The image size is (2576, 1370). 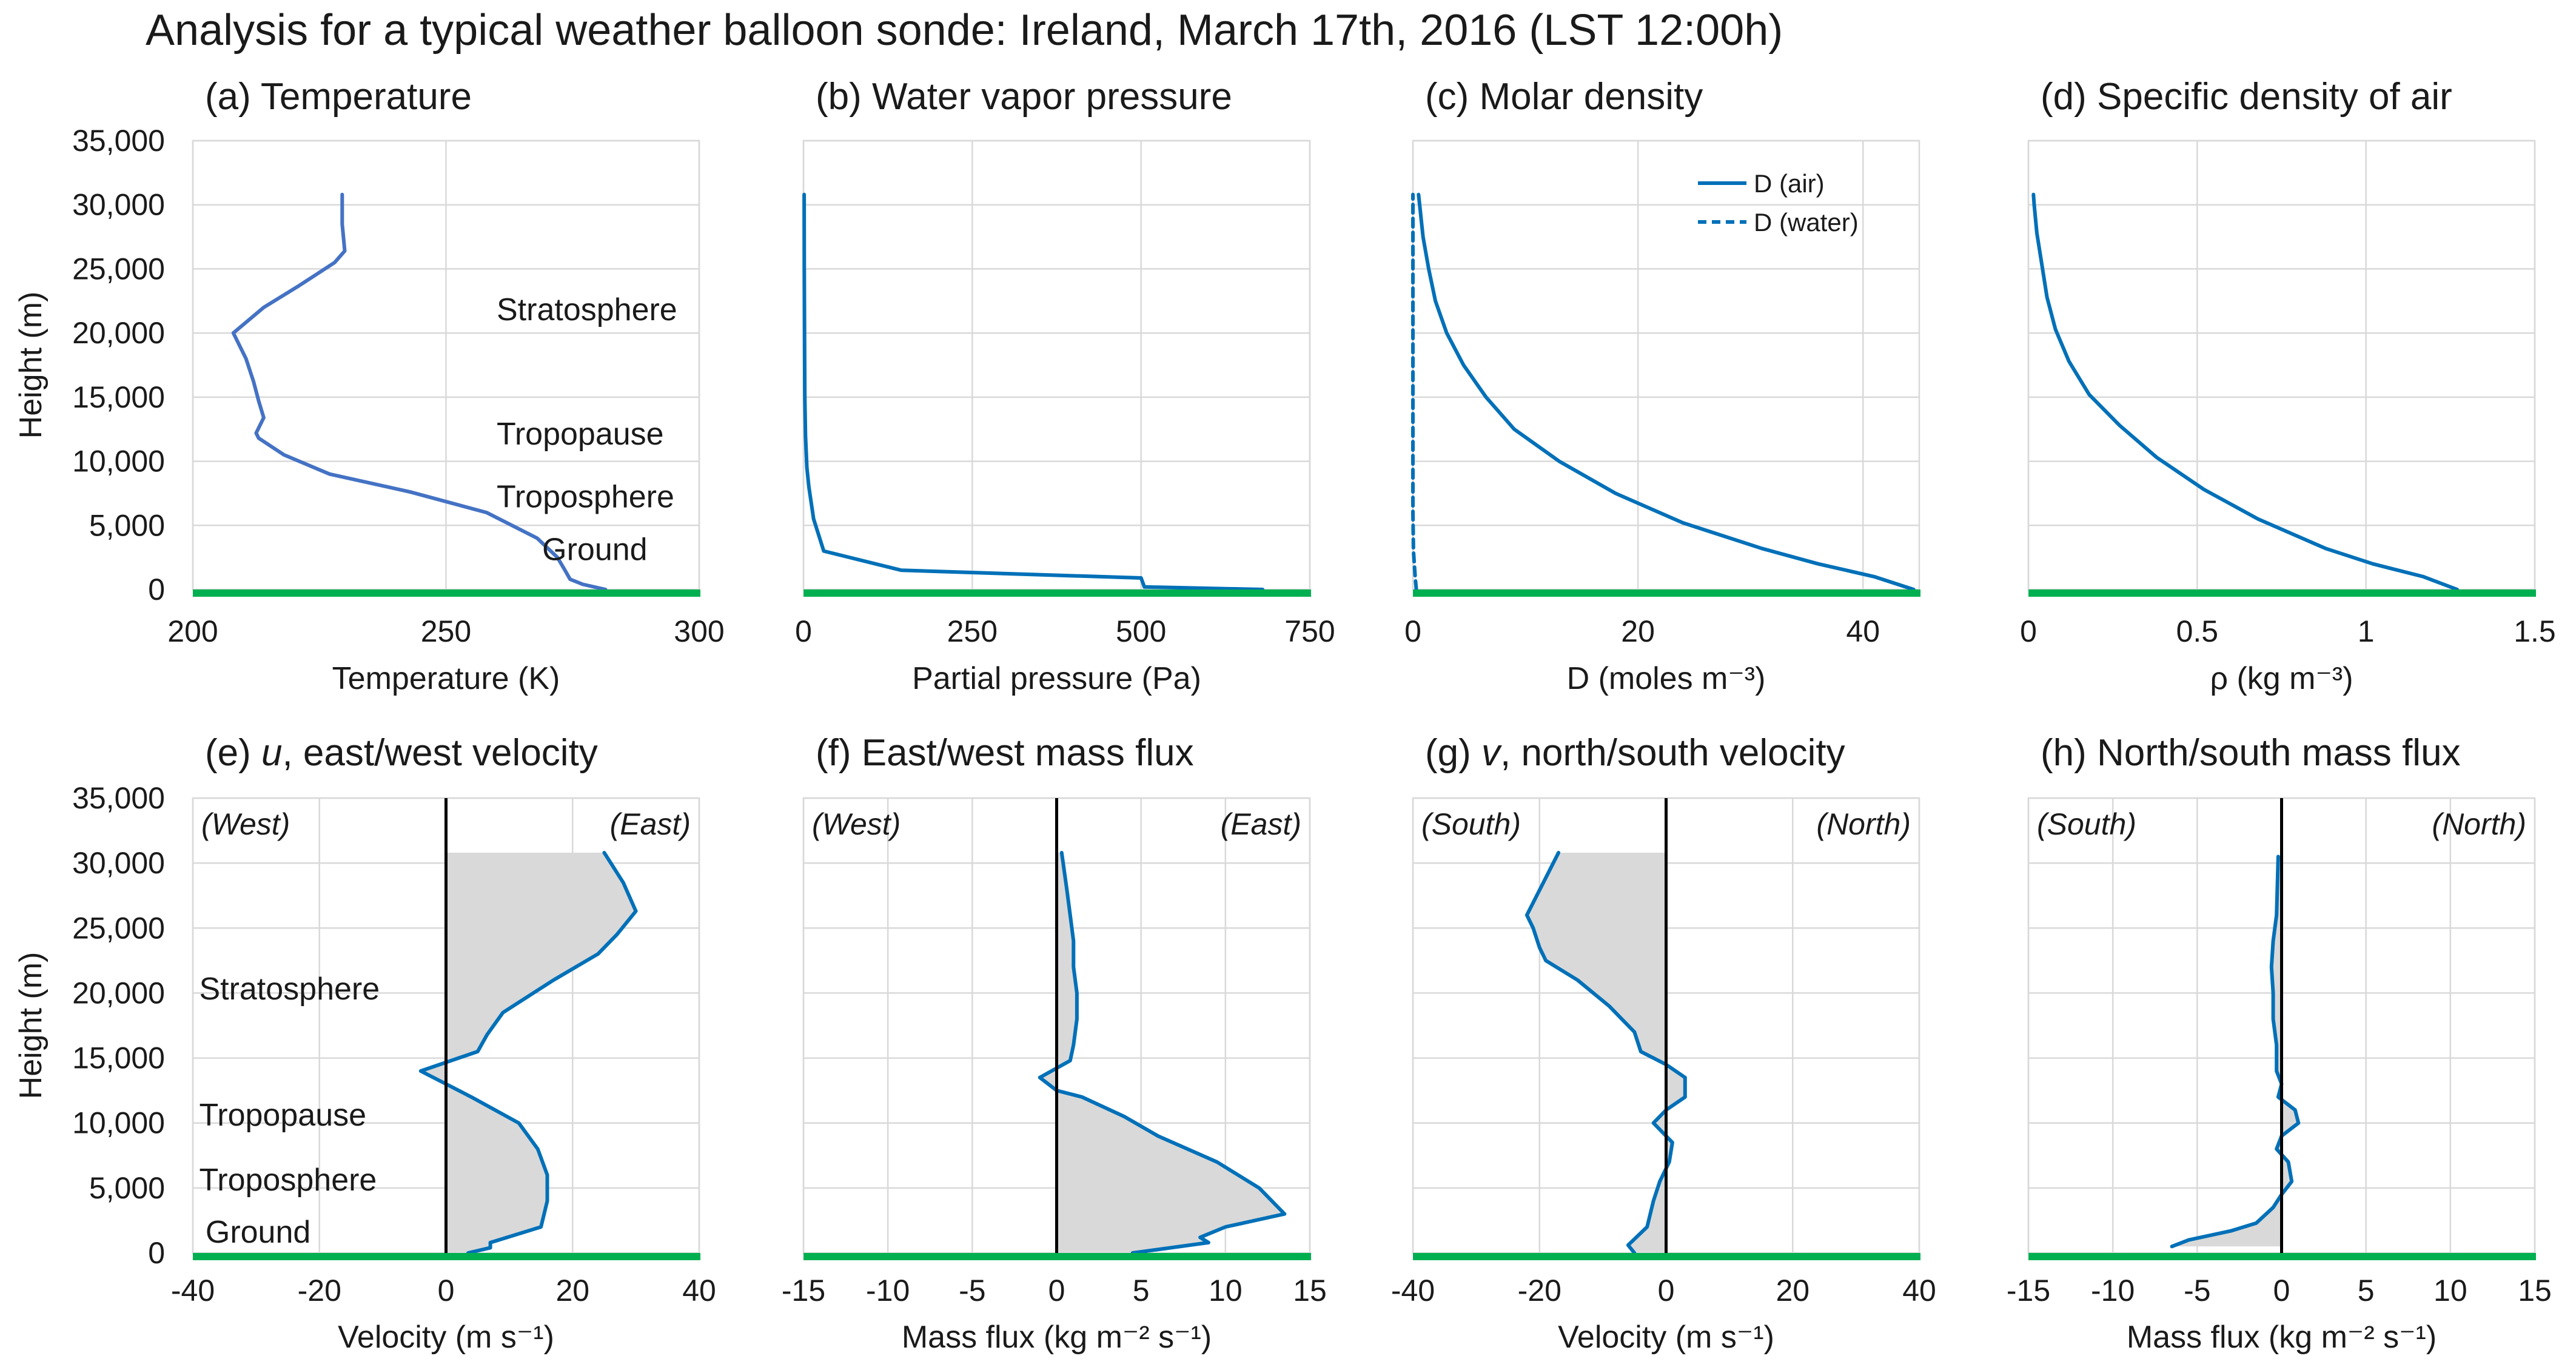 I want to click on x-tick-label-g: 20, so click(x=1793, y=1291).